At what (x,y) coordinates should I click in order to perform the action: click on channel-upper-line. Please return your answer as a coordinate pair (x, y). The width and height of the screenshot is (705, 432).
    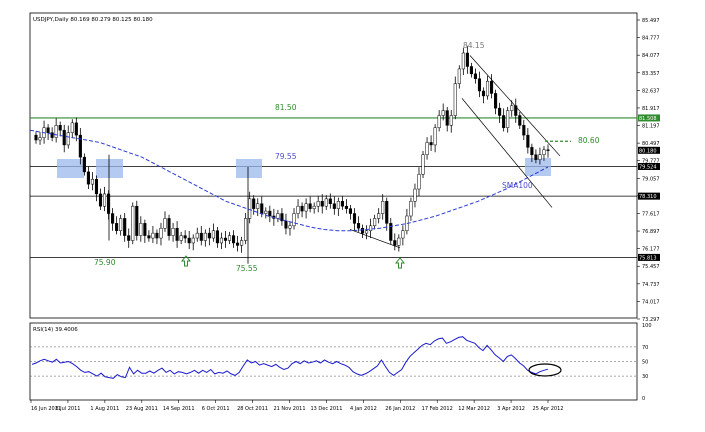
    Looking at the image, I should click on (515, 106).